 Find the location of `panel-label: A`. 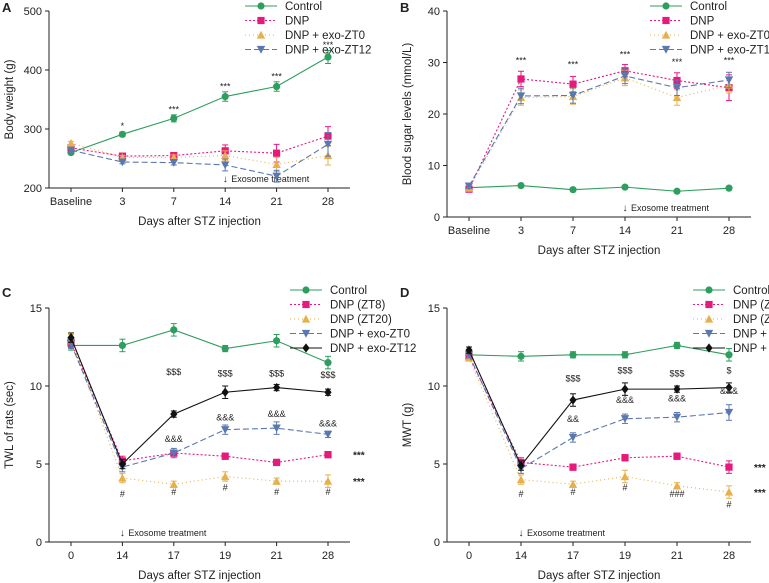

panel-label: A is located at coordinates (7, 7).